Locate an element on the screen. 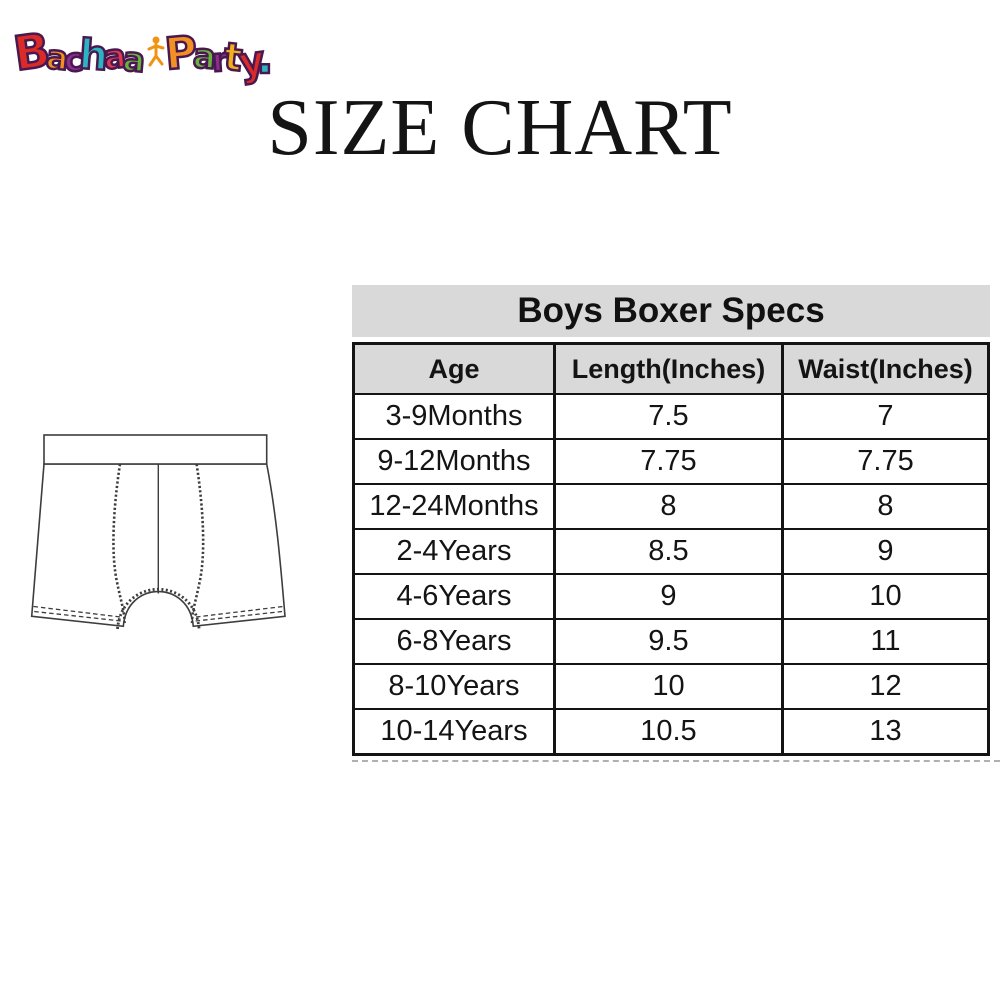  cell-waist: 10 is located at coordinates (885, 596).